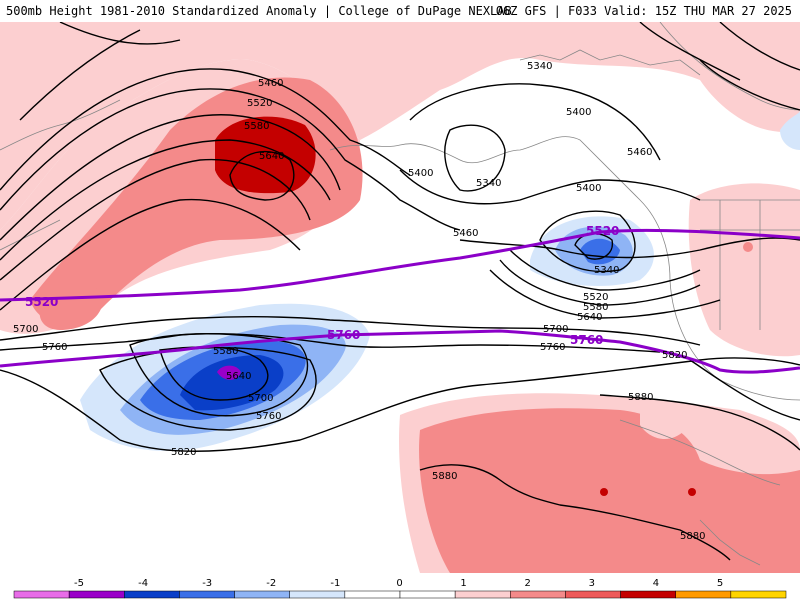 This screenshot has height=600, width=800. Describe the element at coordinates (528, 583) in the screenshot. I see `legend-tick-label: 2` at that location.